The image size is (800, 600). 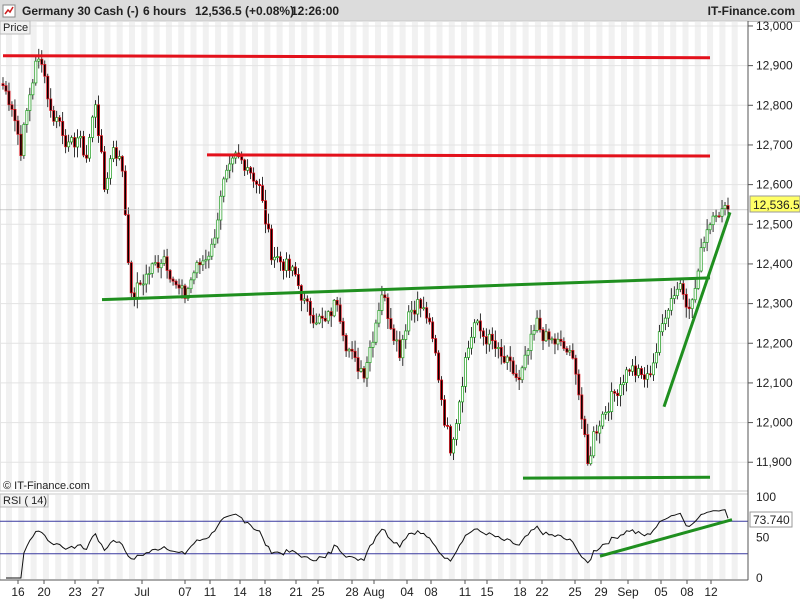 What do you see at coordinates (24, 500) in the screenshot?
I see `rsi-label-box` at bounding box center [24, 500].